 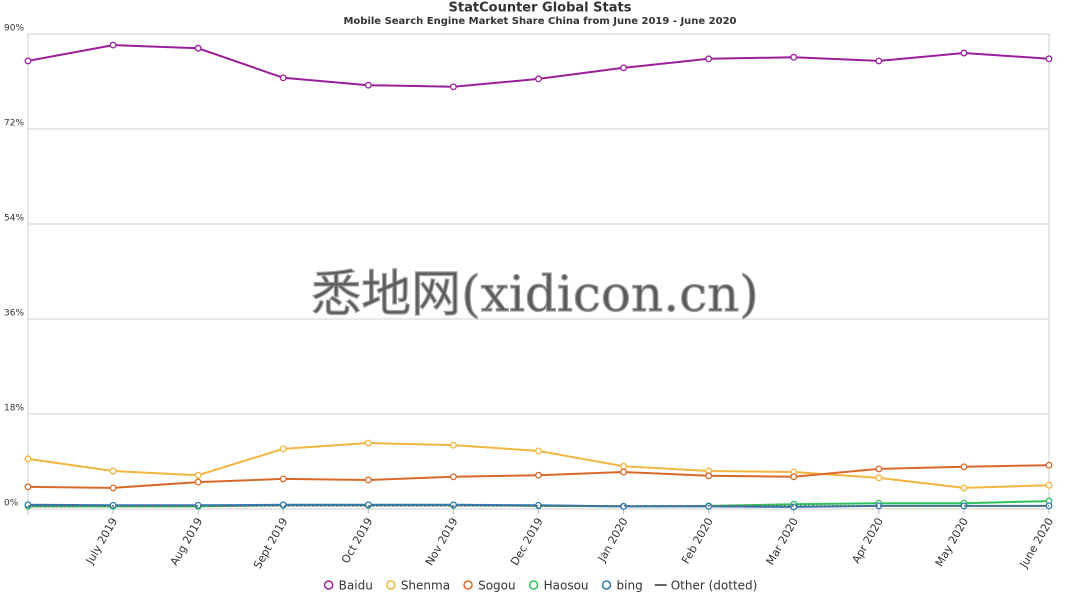 I want to click on x-tick-label: Apr 2020, so click(x=868, y=541).